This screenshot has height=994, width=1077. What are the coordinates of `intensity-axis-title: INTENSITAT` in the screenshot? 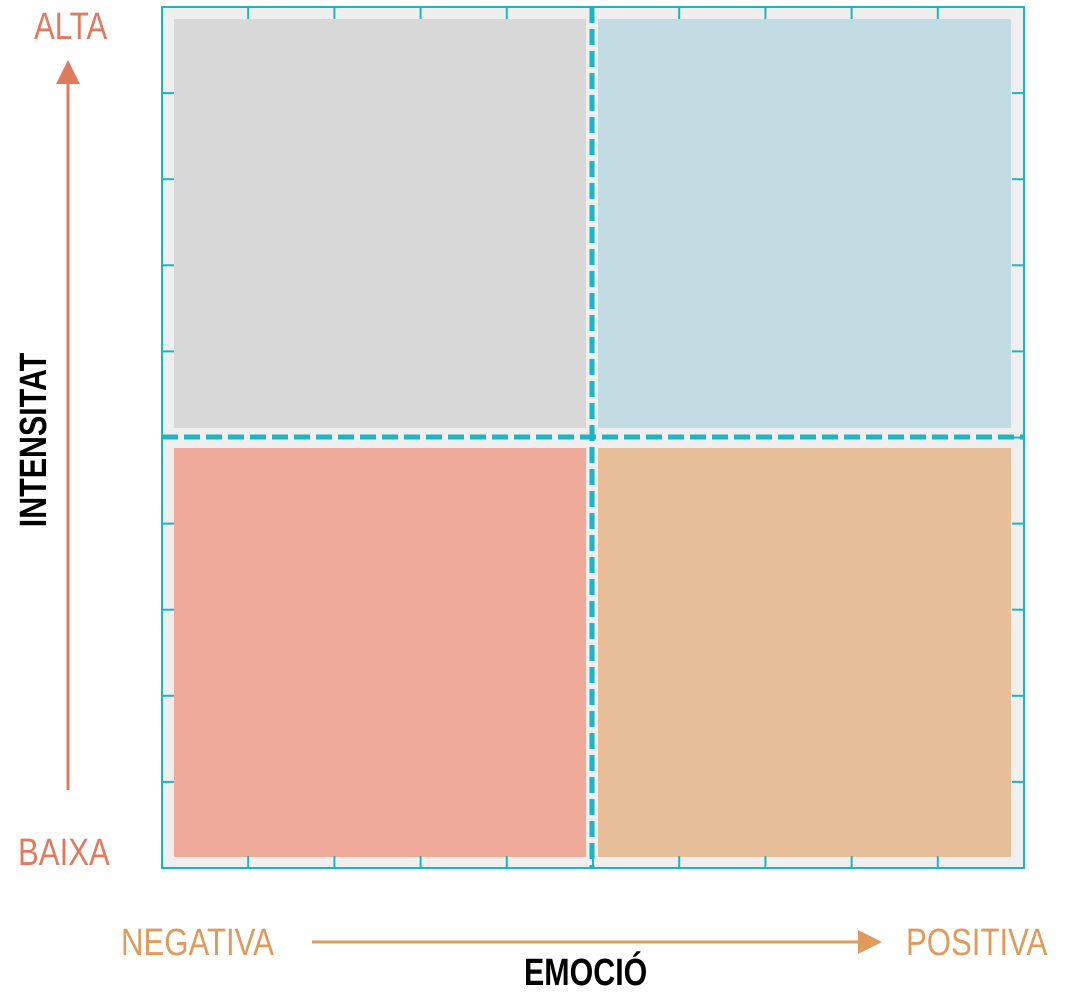 It's located at (34, 440).